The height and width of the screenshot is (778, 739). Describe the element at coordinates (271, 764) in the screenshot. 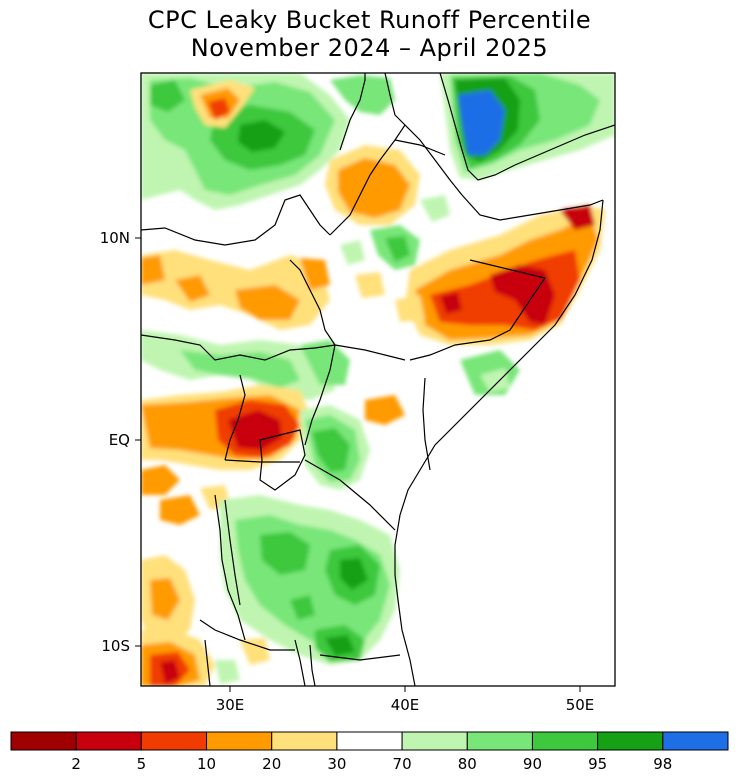

I see `legend-label: 20` at that location.